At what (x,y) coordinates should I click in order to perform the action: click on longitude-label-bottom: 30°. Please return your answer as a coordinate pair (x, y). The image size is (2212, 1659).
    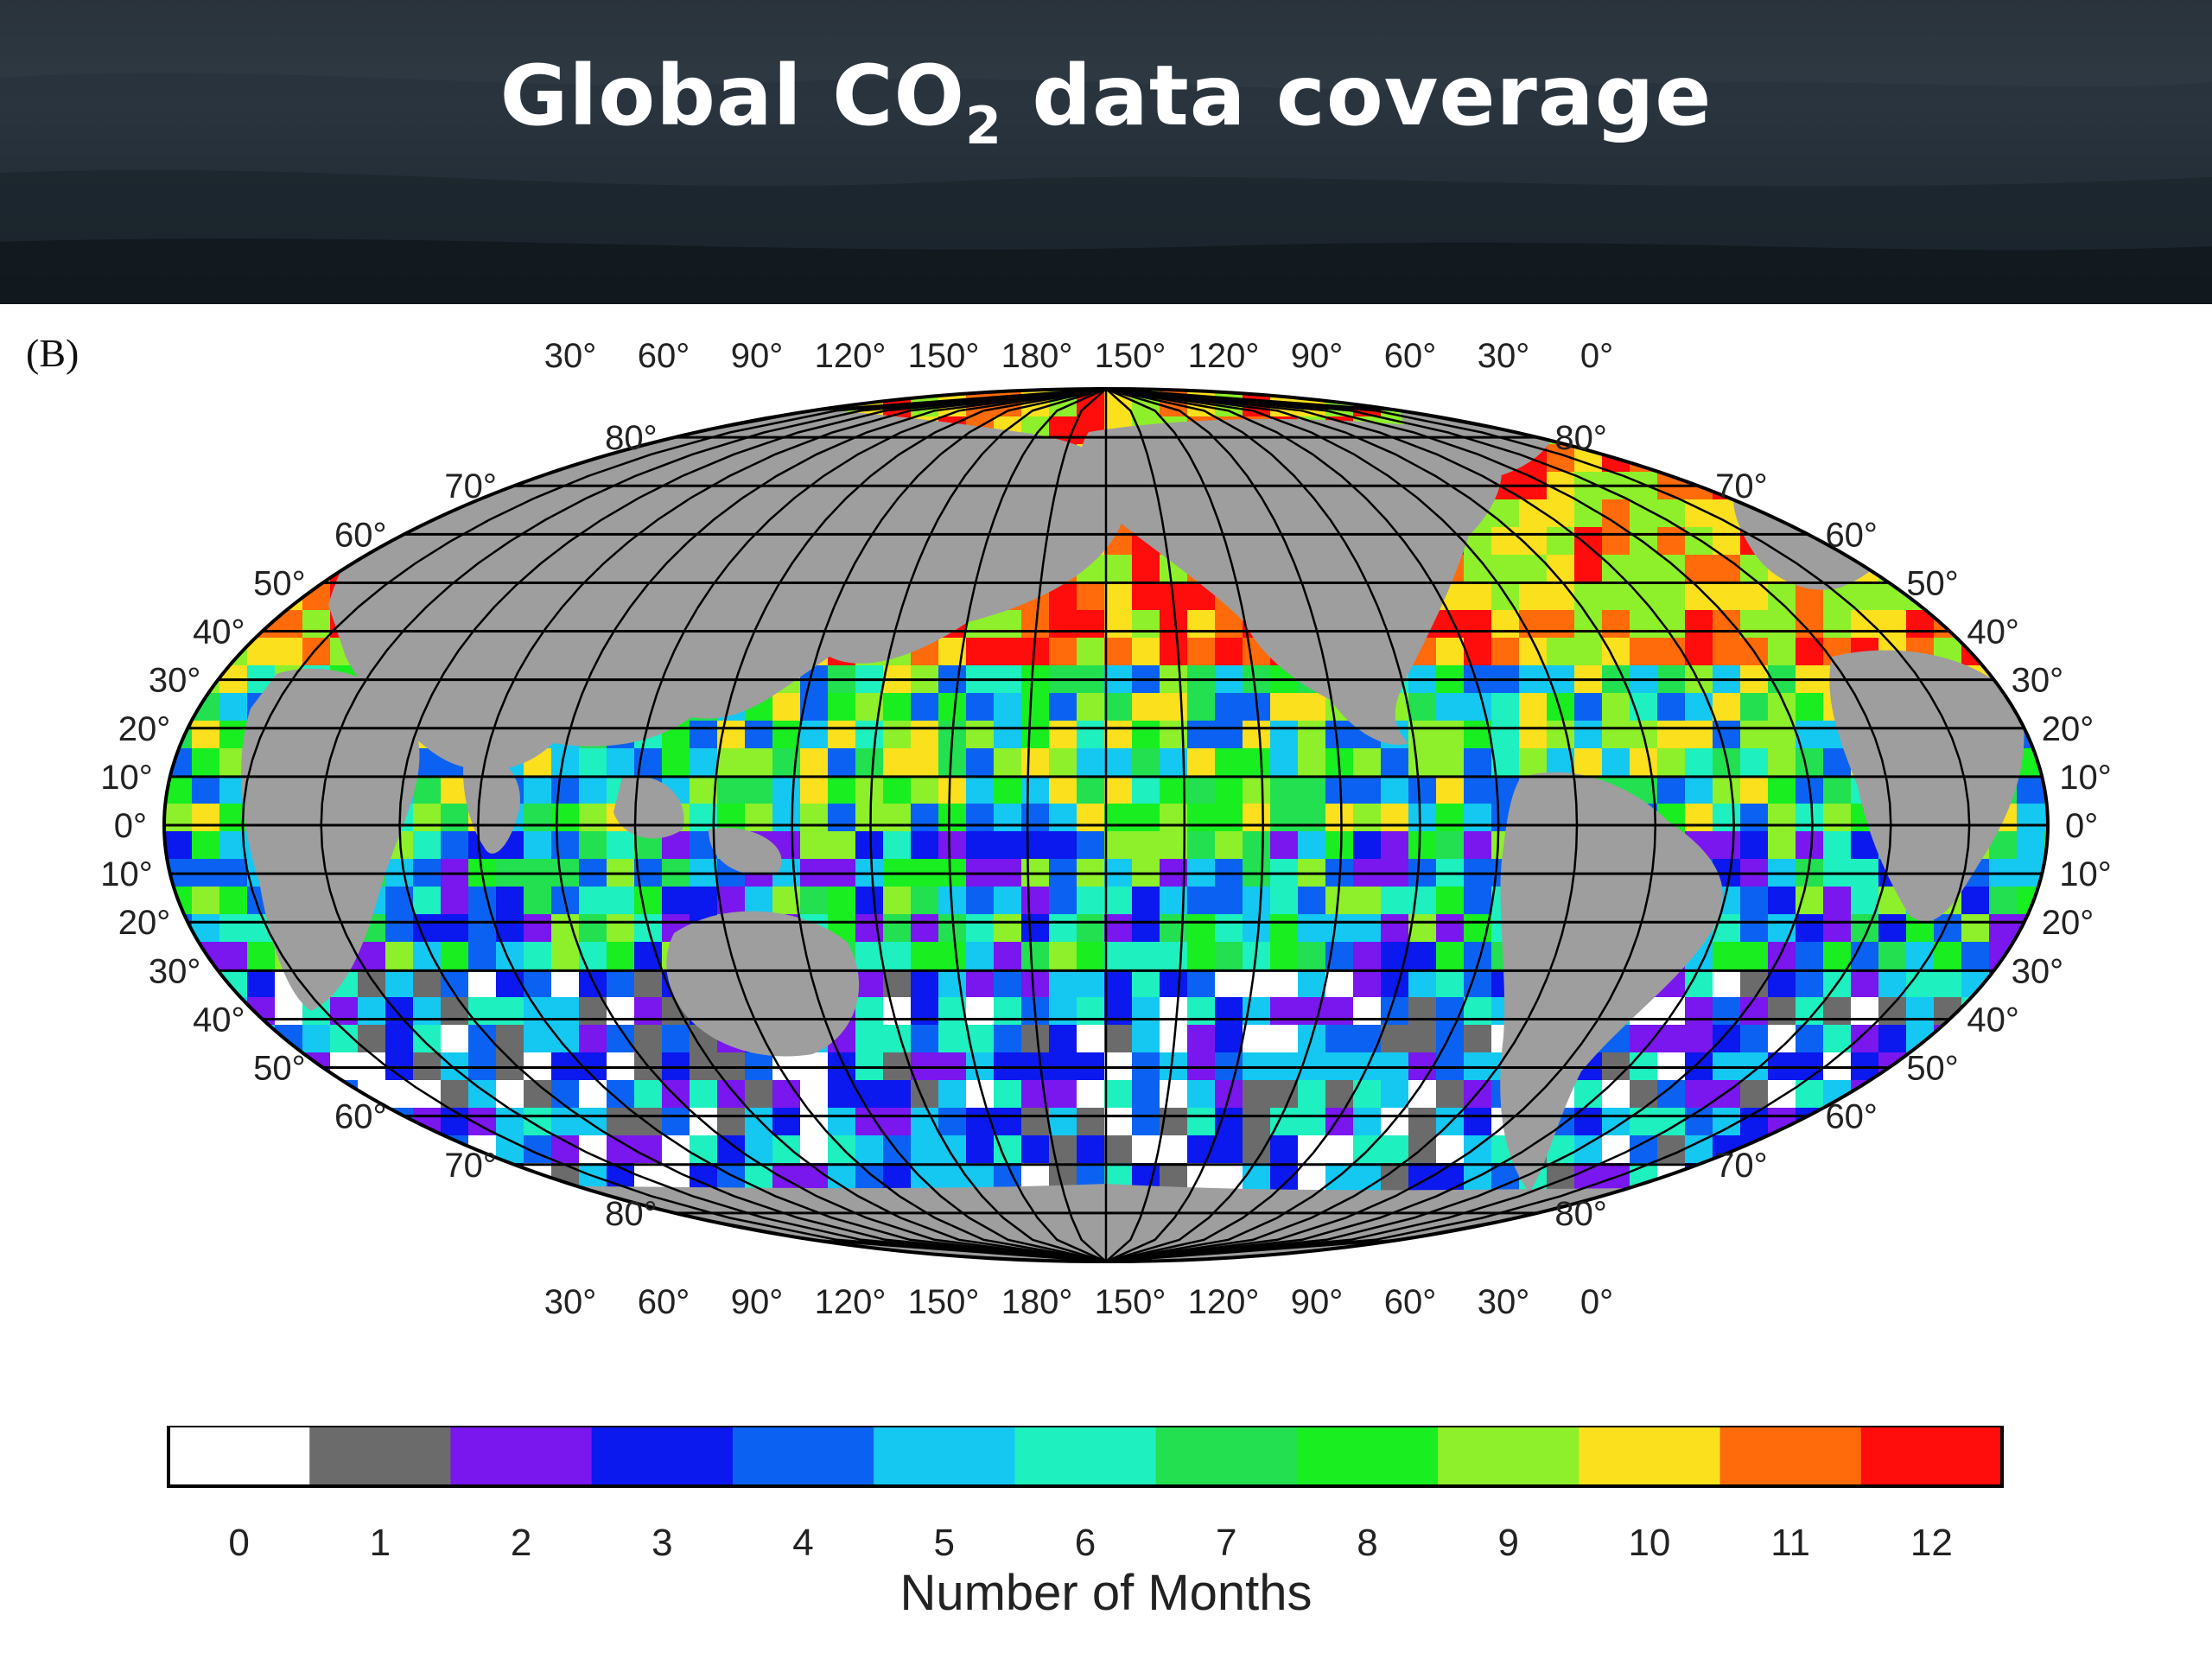
    Looking at the image, I should click on (1504, 1302).